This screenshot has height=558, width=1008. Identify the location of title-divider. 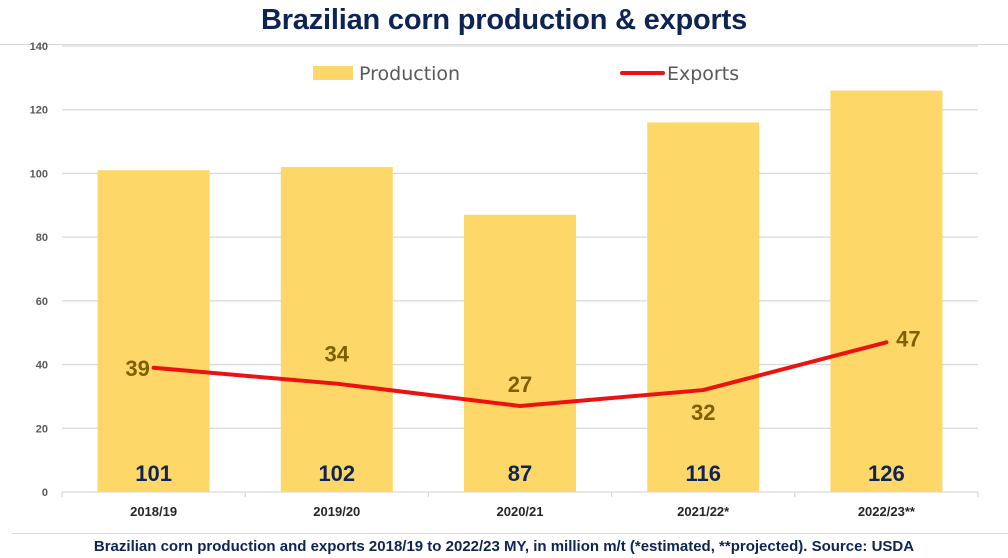
(504, 44).